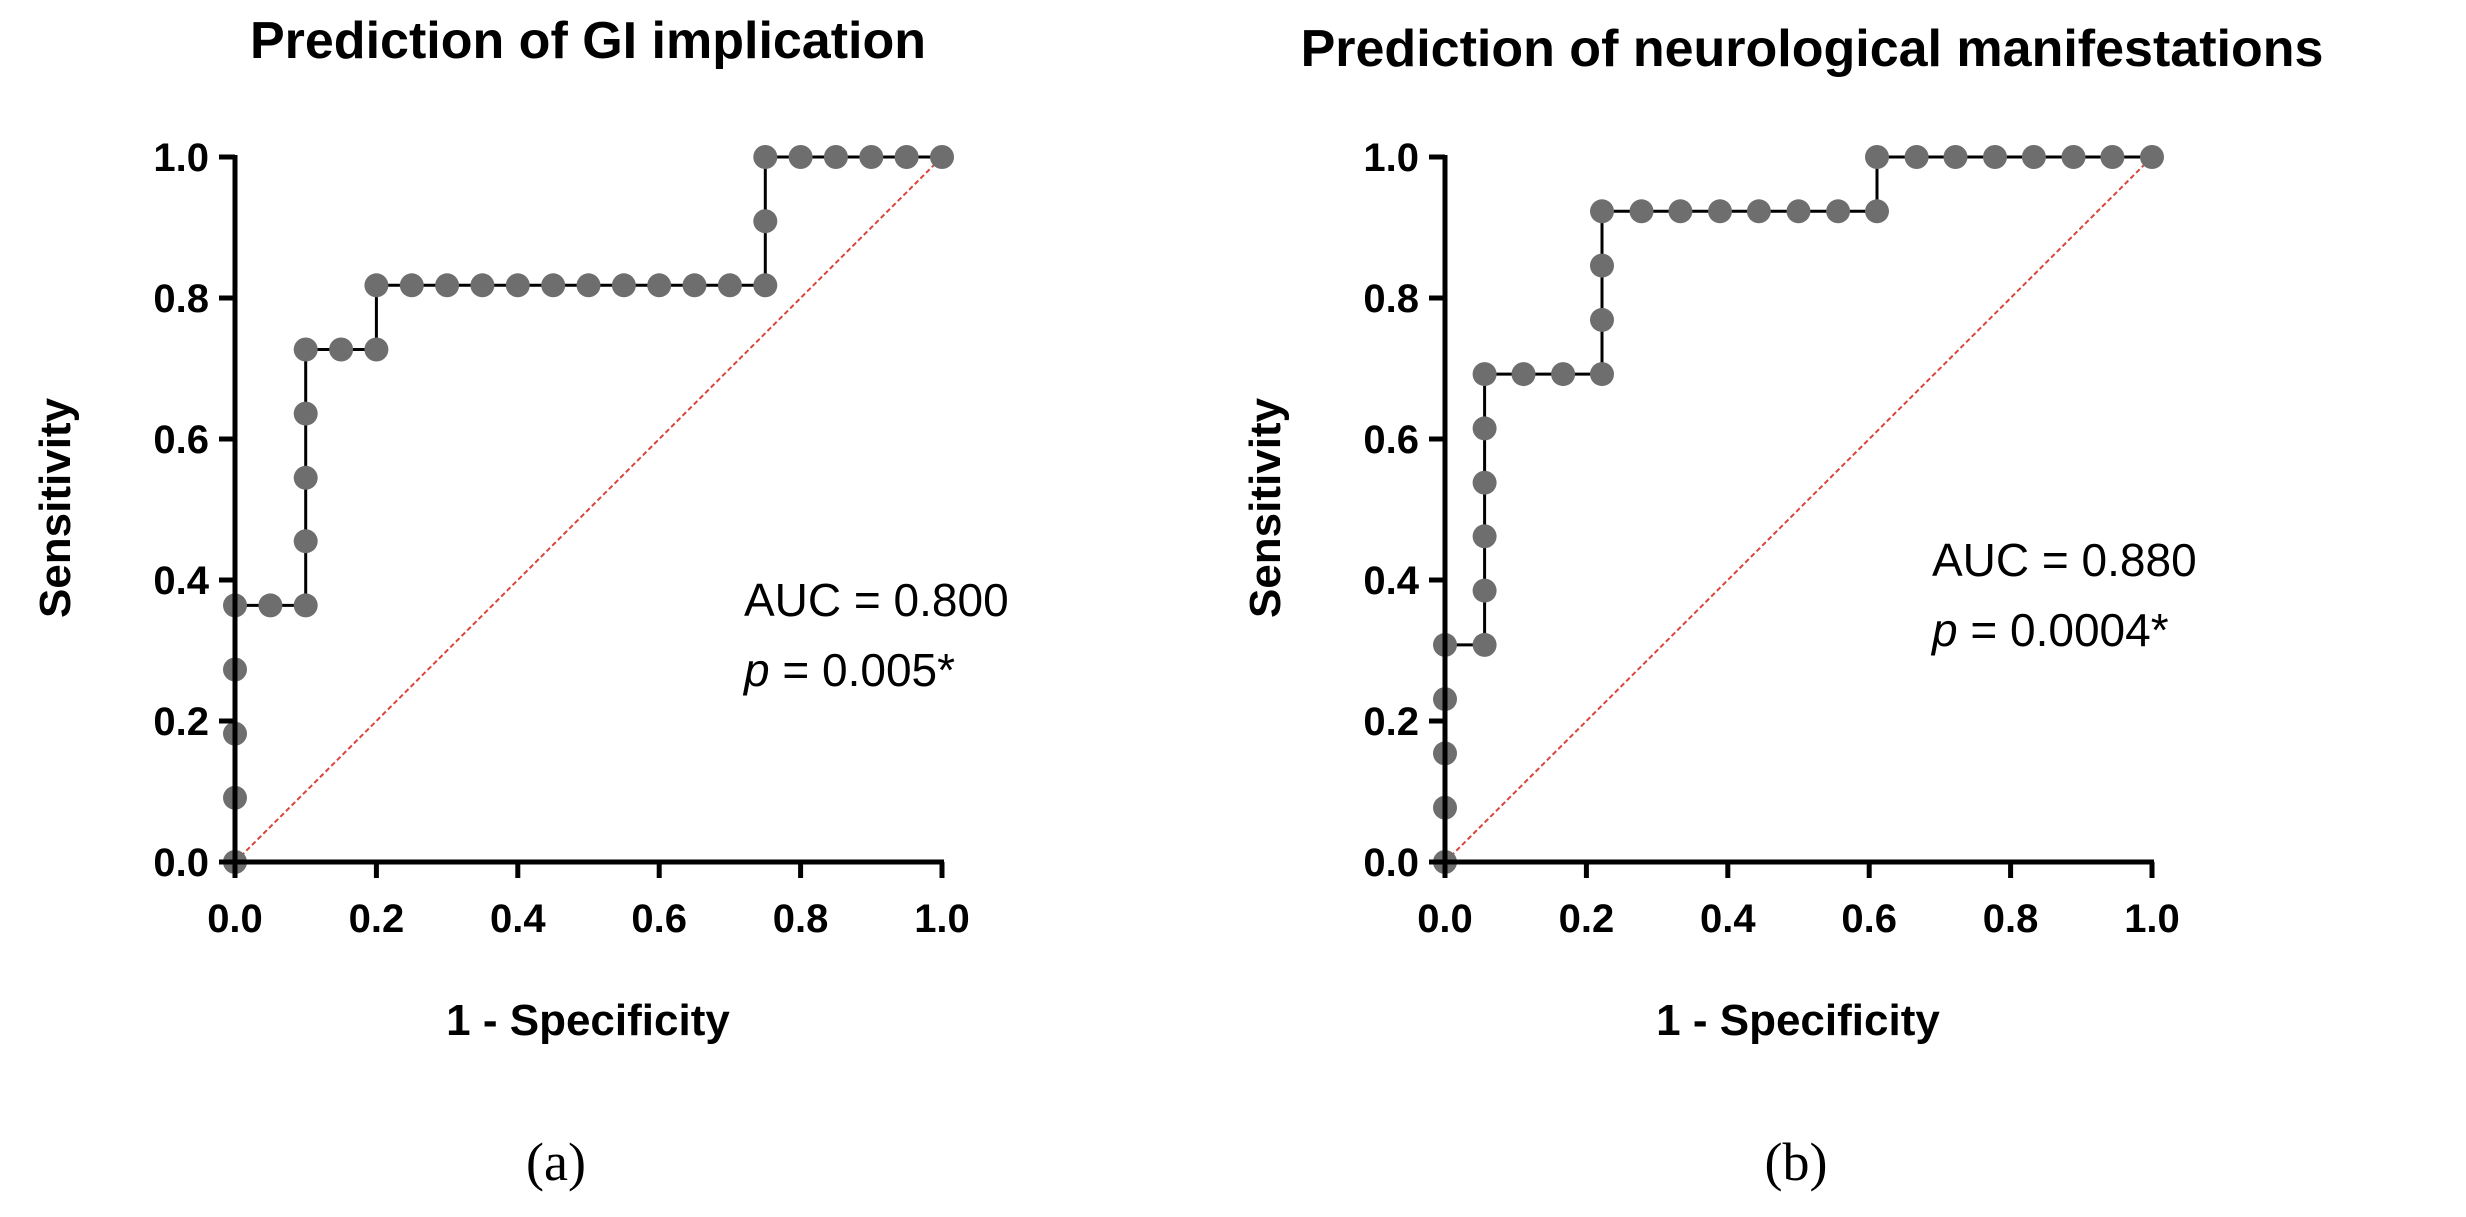 This screenshot has height=1217, width=2466. Describe the element at coordinates (1796, 1162) in the screenshot. I see `panel-label: (b)` at that location.